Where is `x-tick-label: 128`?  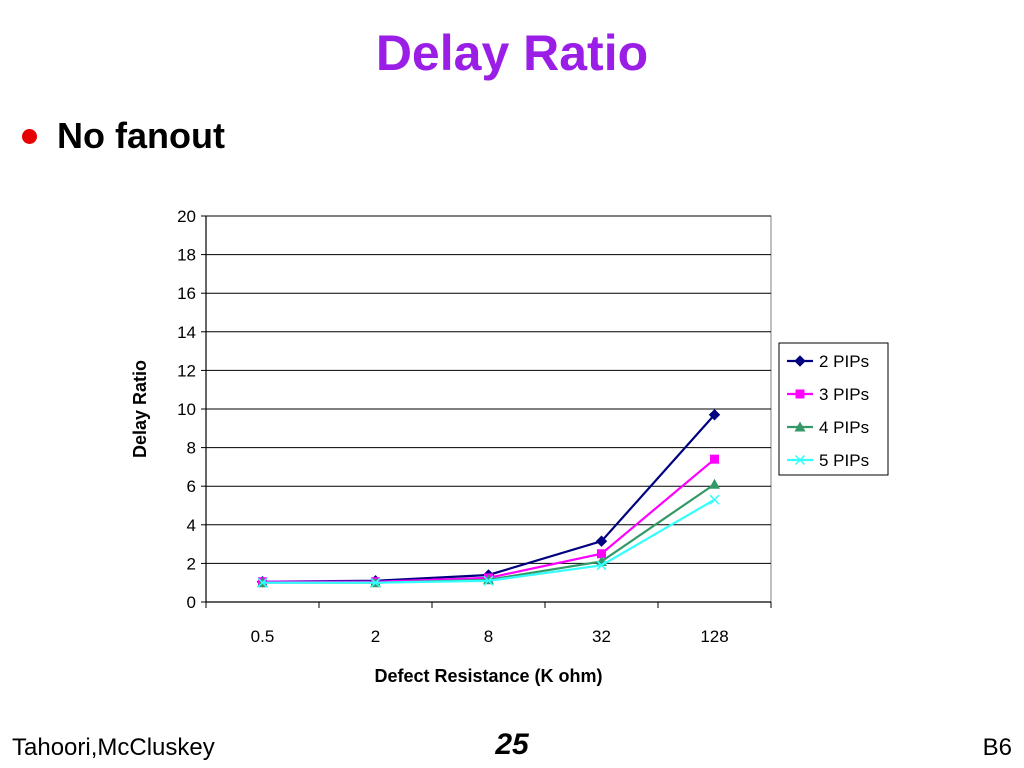
x-tick-label: 128 is located at coordinates (714, 636).